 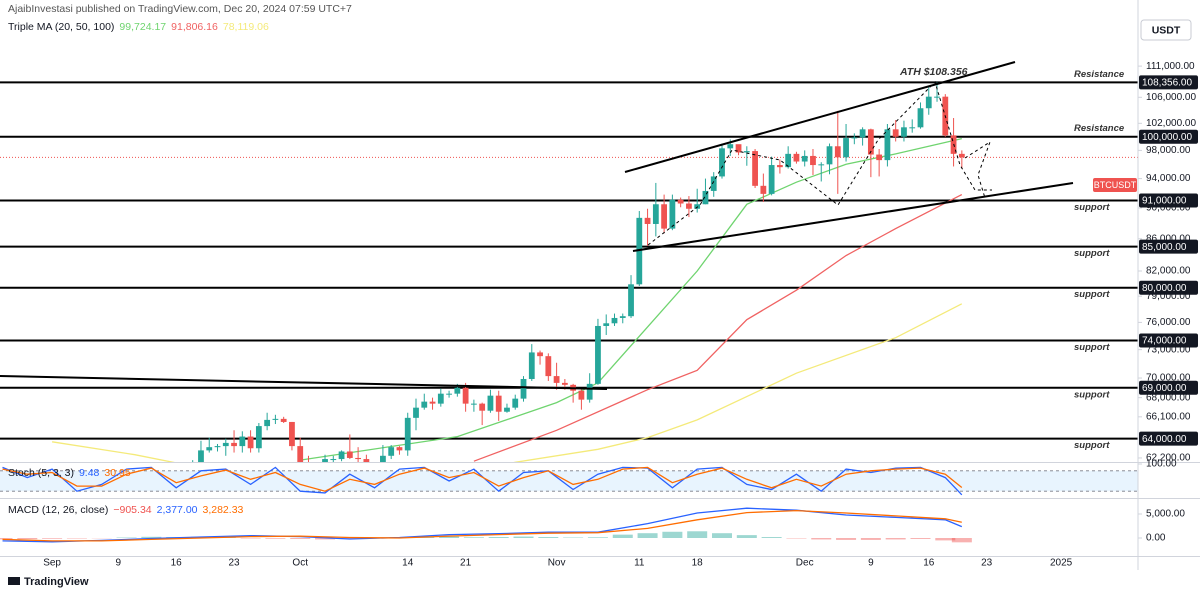 What do you see at coordinates (1168, 378) in the screenshot?
I see `y-tick-label: 70,000.00` at bounding box center [1168, 378].